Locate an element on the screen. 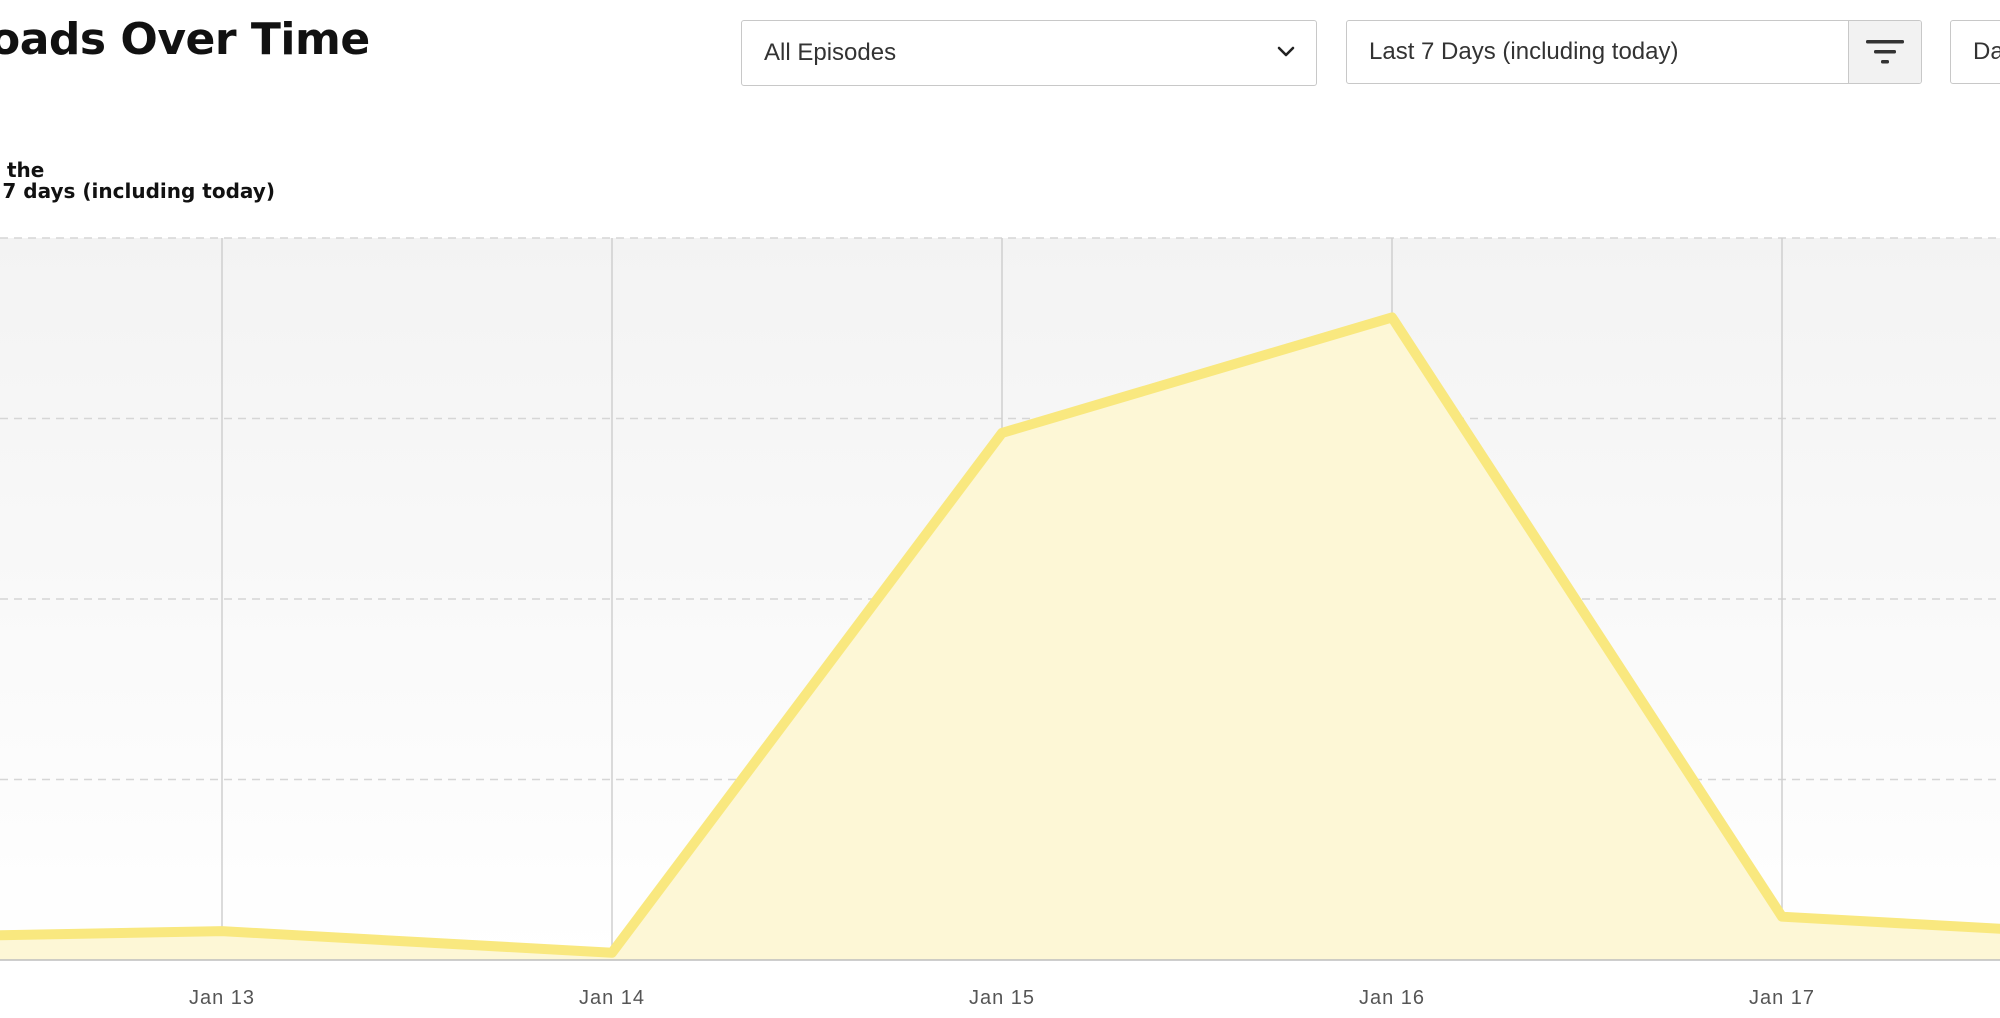 Image resolution: width=2000 pixels, height=1018 pixels. subtitle-line-2: st 7 days (including today) is located at coordinates (137, 191).